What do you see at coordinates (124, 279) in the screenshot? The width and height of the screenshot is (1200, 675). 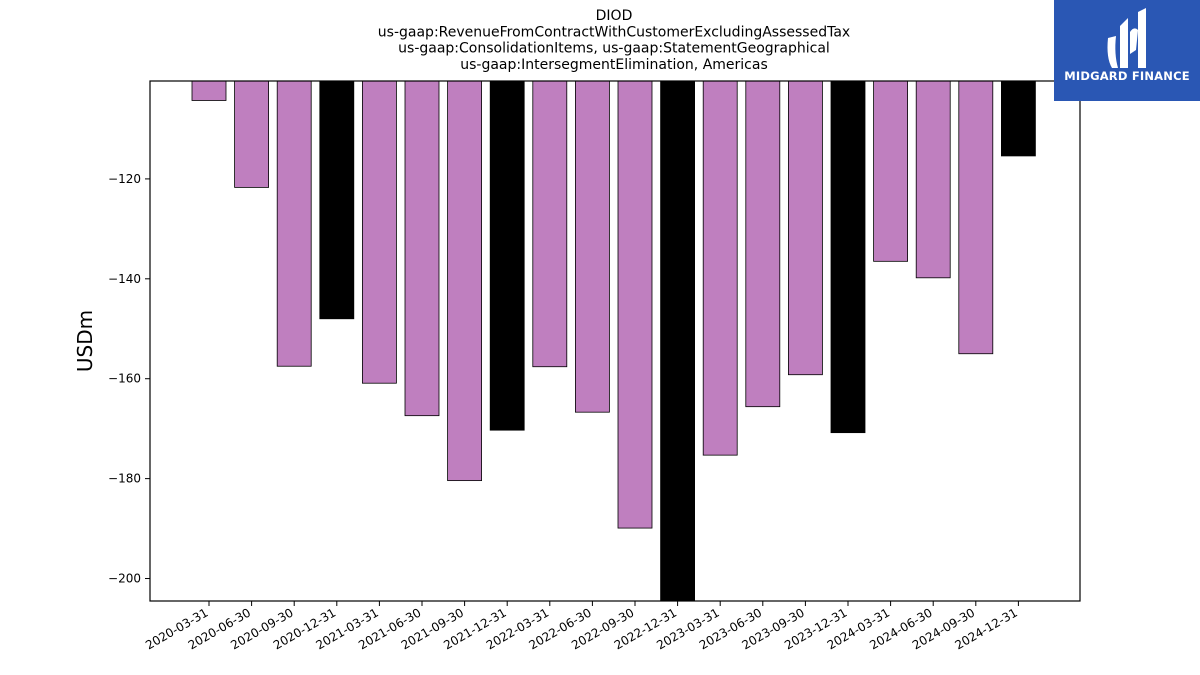 I see `y-tick-label: −140` at bounding box center [124, 279].